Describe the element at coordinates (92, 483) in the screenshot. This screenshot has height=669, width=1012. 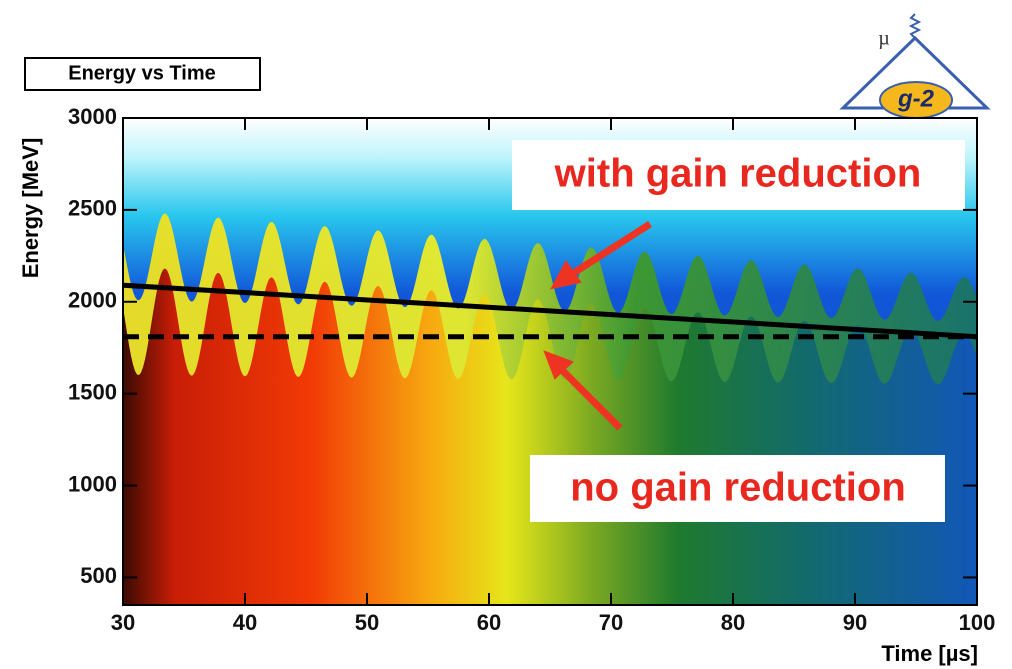
I see `y-tick-label: 1000` at that location.